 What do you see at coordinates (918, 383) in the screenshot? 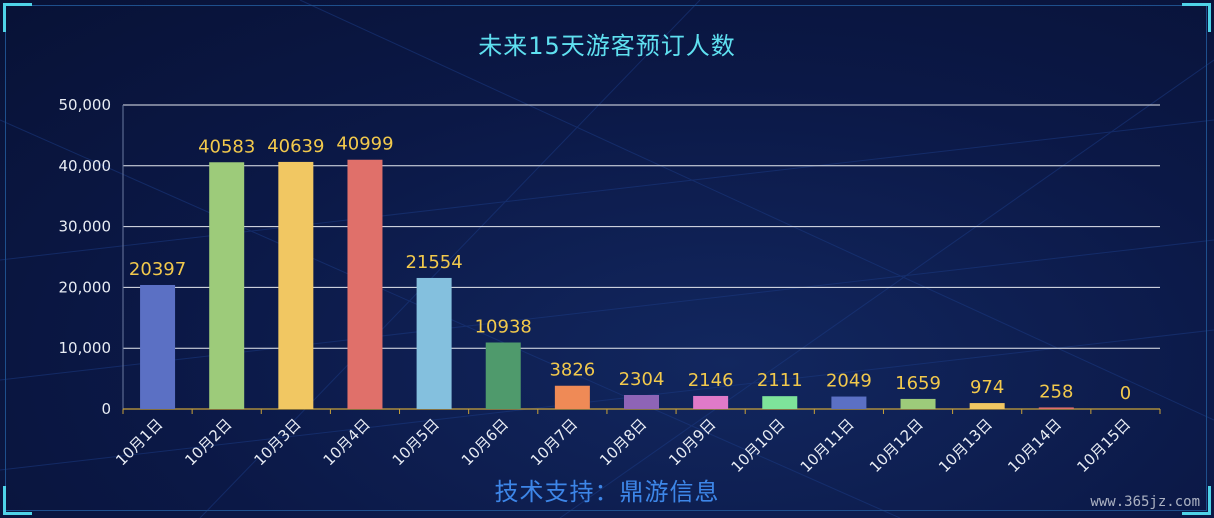
I see `value-label: 1659` at bounding box center [918, 383].